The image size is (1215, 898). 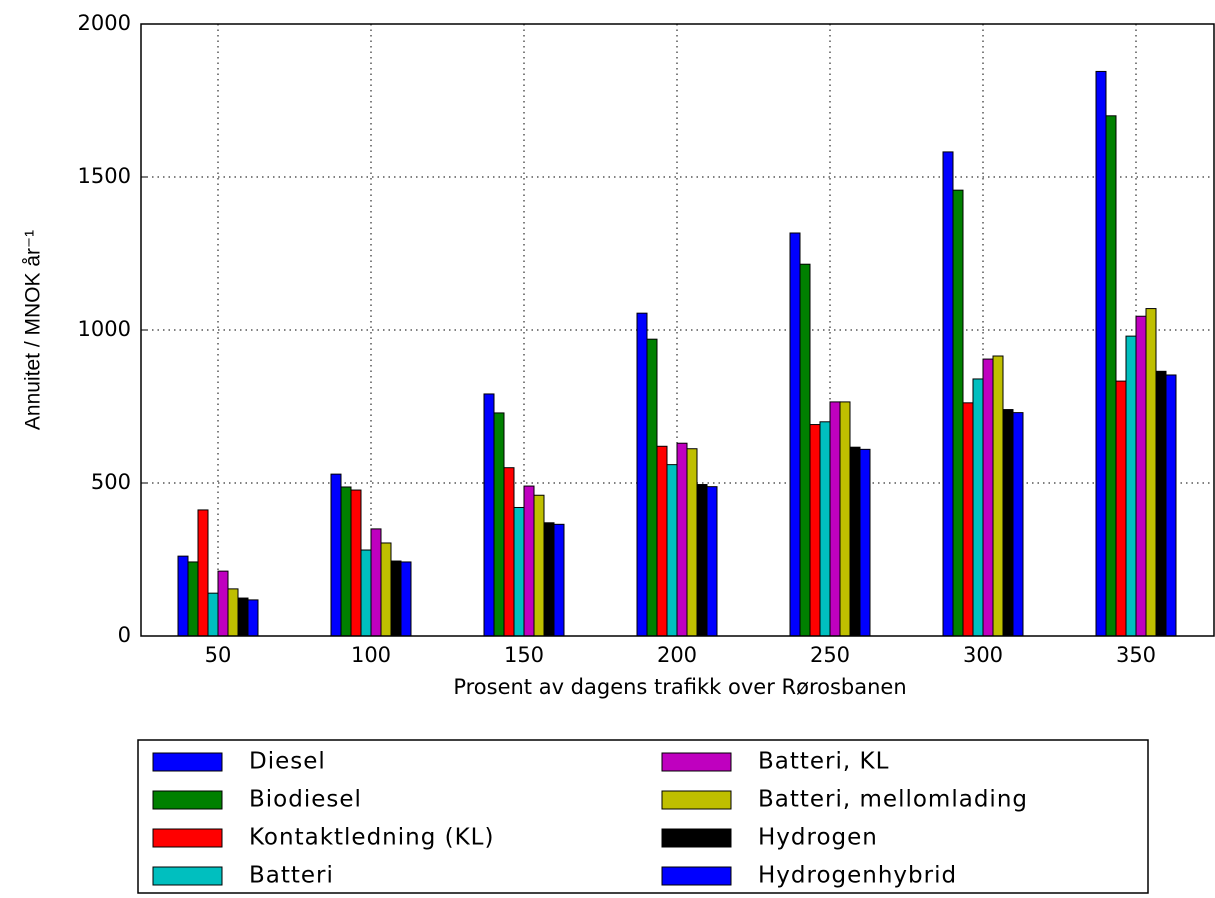 I want to click on legend-label: Batteri, so click(x=291, y=876).